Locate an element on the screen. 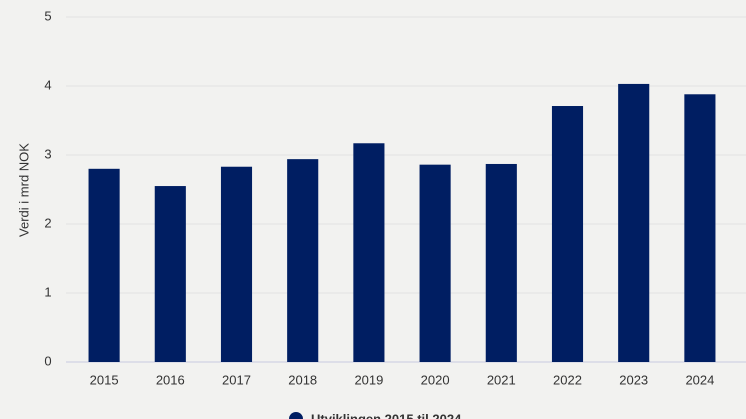  x-tick-label: 2016 is located at coordinates (170, 379).